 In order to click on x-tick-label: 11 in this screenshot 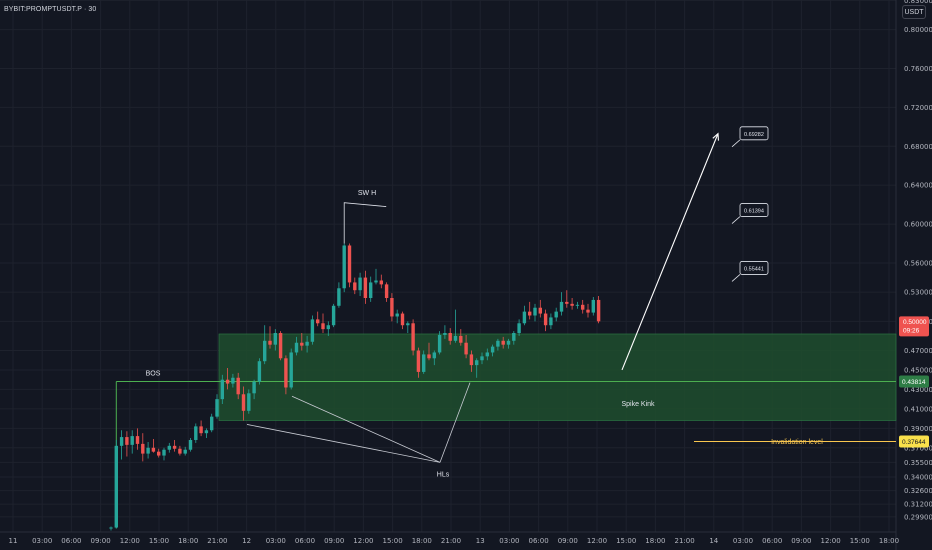, I will do `click(13, 541)`.